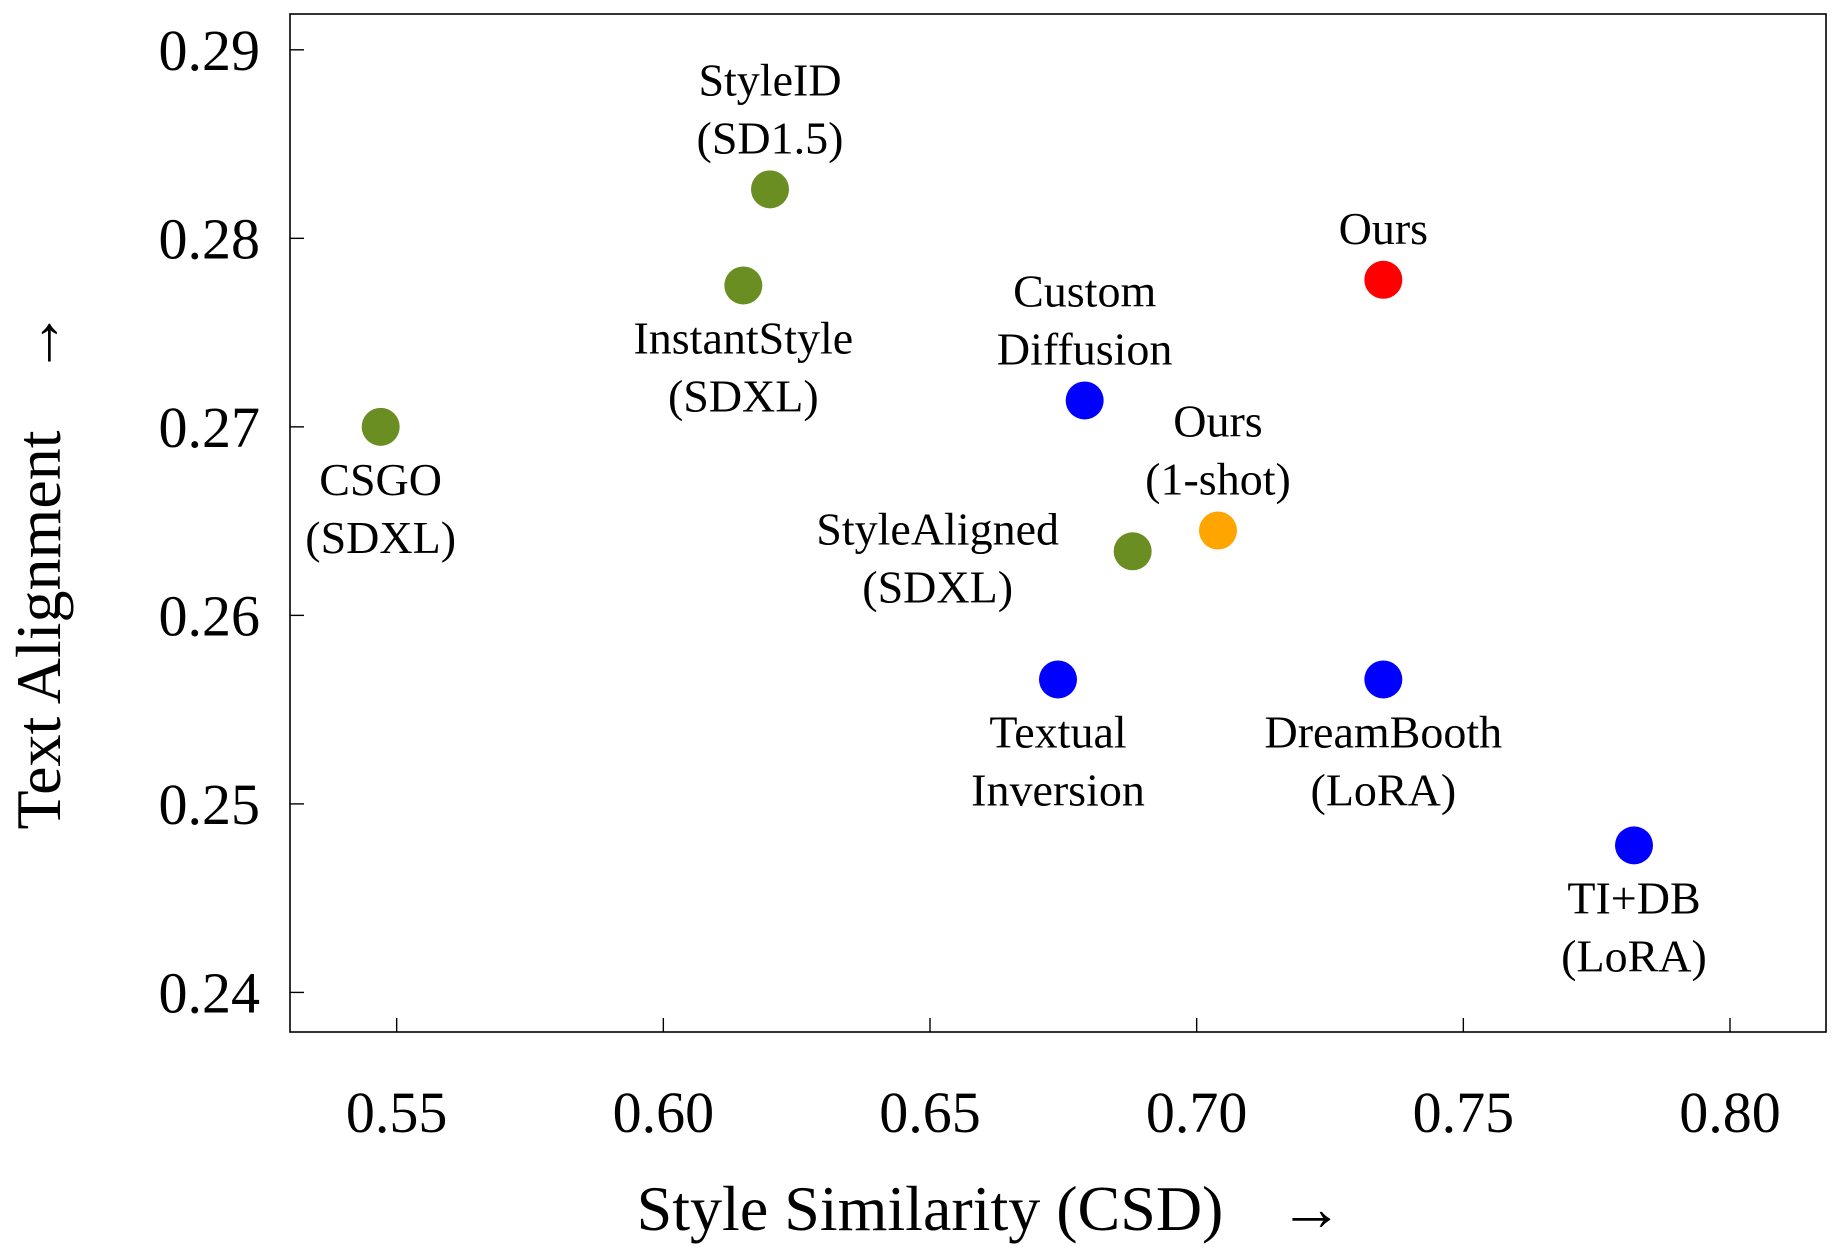 This screenshot has height=1257, width=1834. Describe the element at coordinates (1058, 789) in the screenshot. I see `label-line: Inversion` at that location.